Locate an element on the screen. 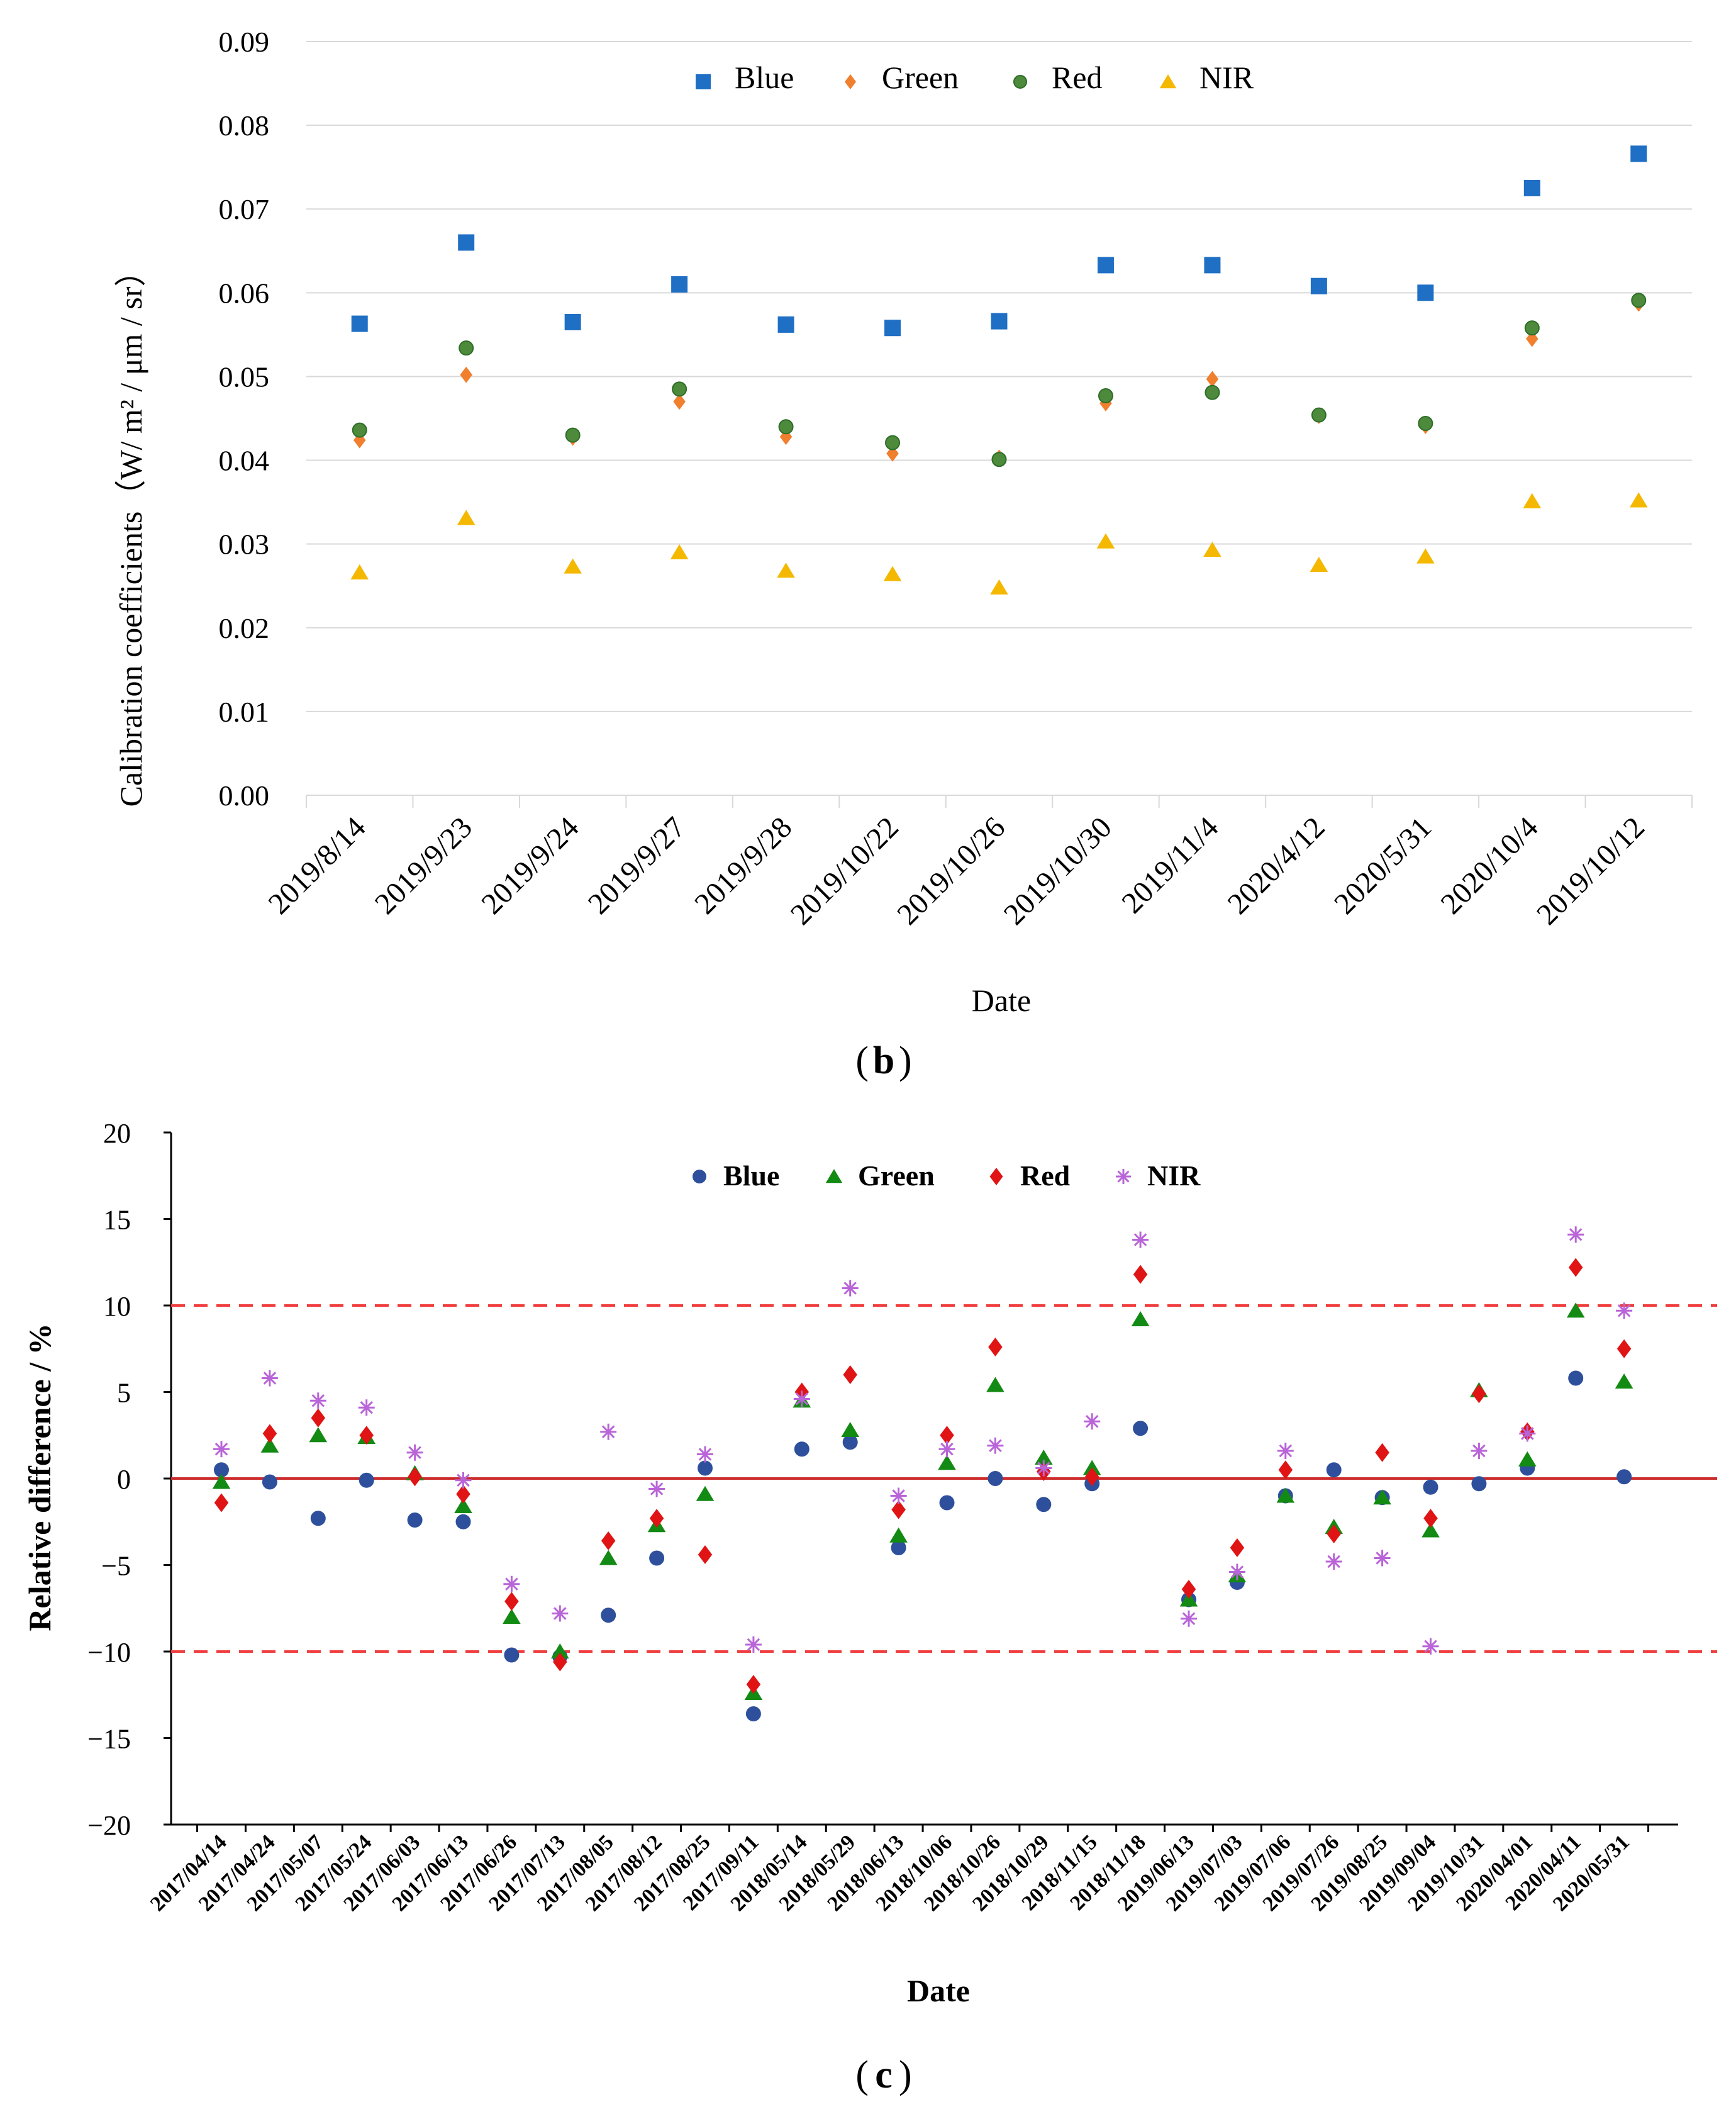 This screenshot has height=2119, width=1736. b-y-tick-label: 0.02 is located at coordinates (245, 628).